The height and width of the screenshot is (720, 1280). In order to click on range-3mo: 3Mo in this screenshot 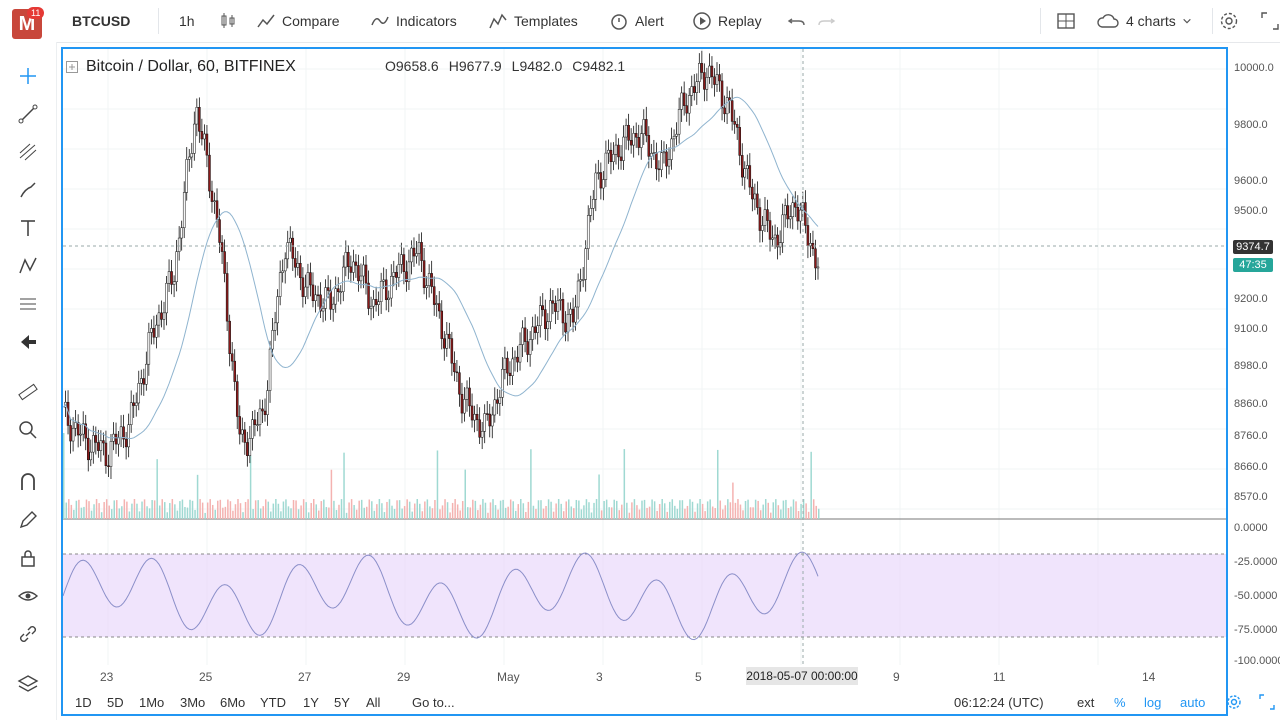, I will do `click(193, 702)`.